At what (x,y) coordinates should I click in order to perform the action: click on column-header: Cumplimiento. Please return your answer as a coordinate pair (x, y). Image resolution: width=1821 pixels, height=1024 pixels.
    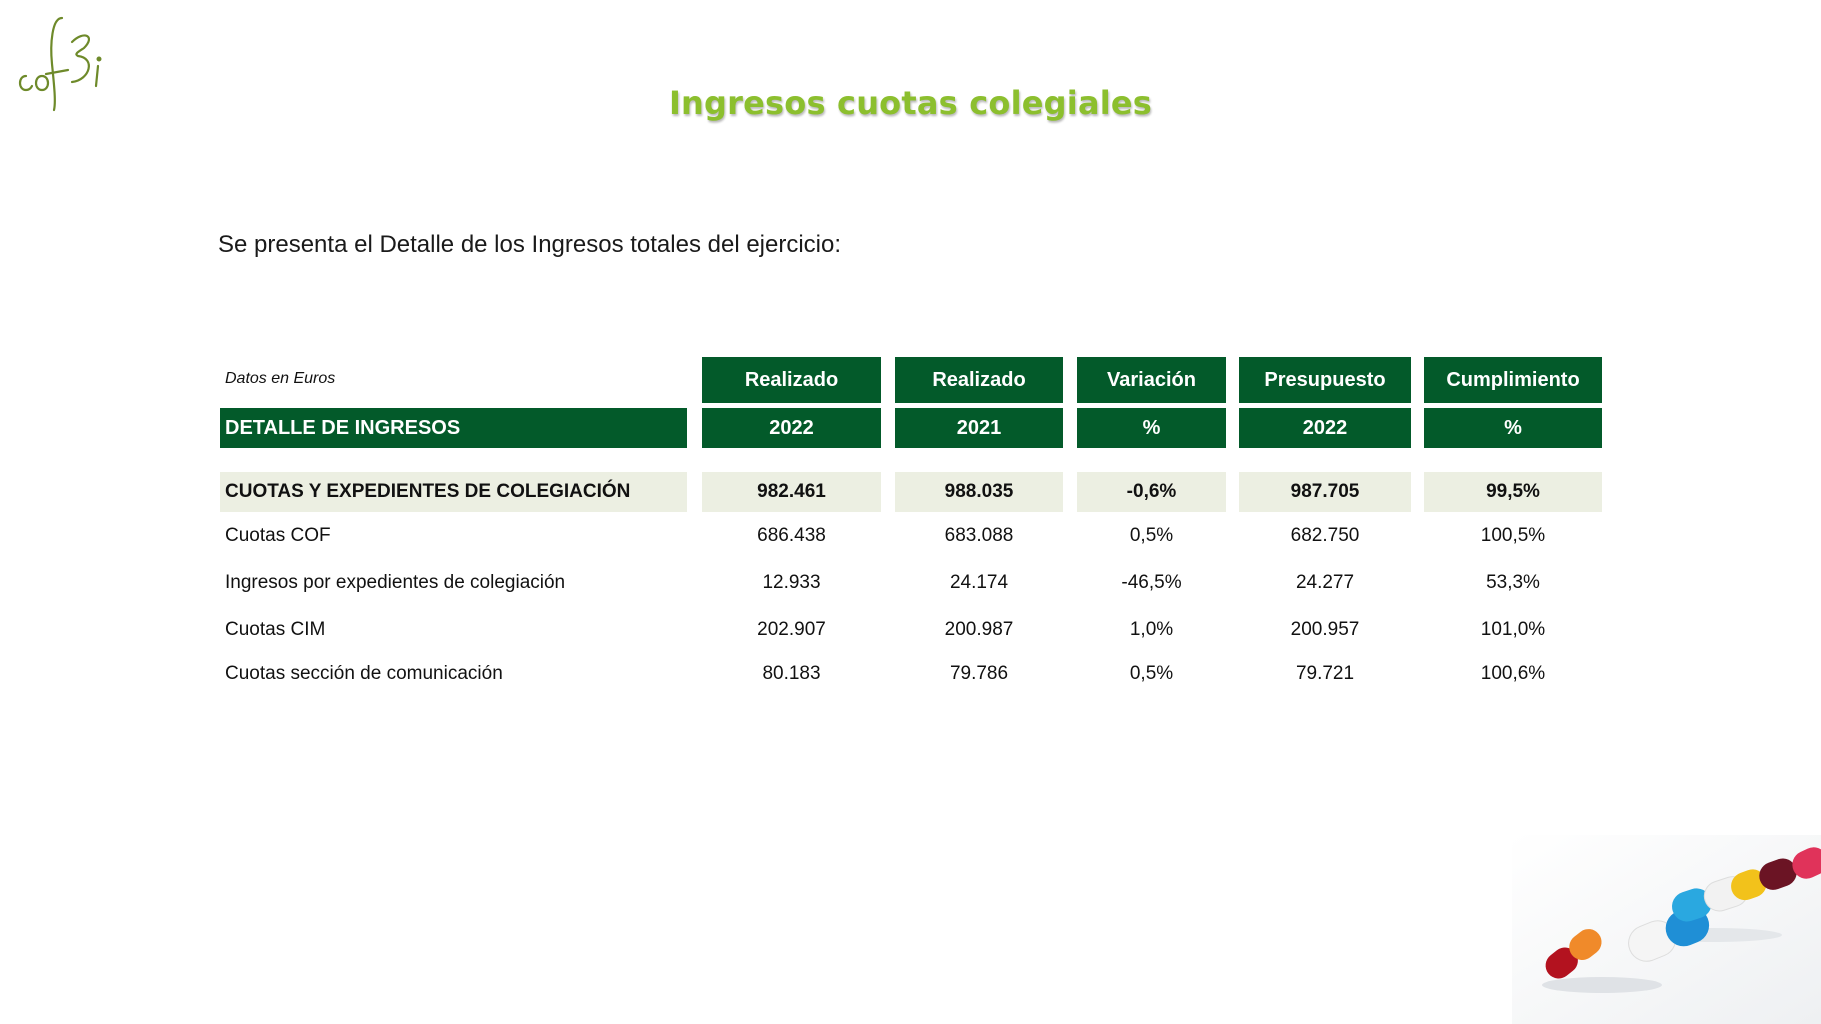
    Looking at the image, I should click on (1513, 380).